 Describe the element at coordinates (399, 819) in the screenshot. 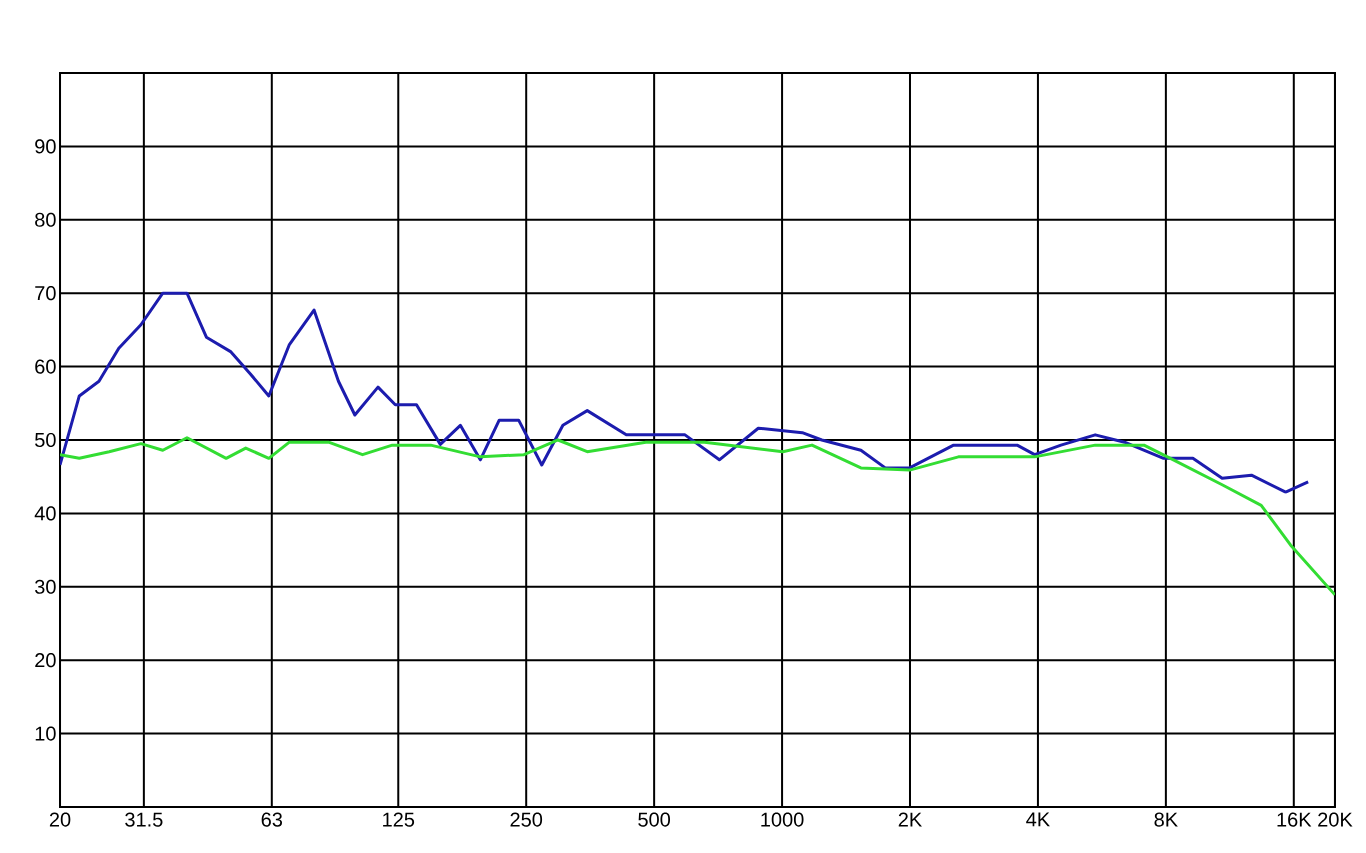

I see `x-tick-label: 125` at that location.